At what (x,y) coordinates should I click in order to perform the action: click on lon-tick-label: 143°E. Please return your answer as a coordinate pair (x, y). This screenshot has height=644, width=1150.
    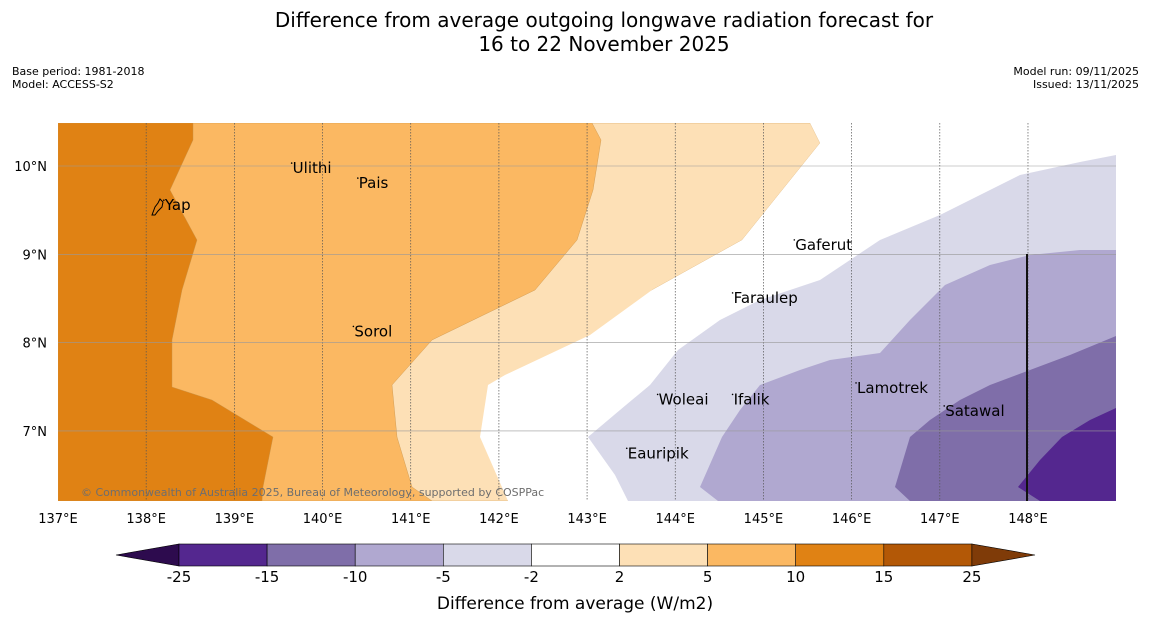
    Looking at the image, I should click on (587, 519).